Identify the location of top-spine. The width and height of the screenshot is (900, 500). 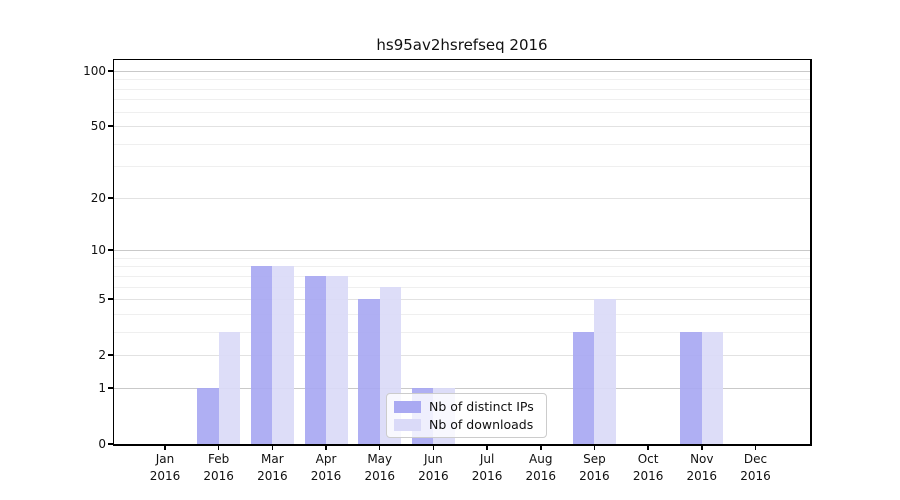
(462, 59).